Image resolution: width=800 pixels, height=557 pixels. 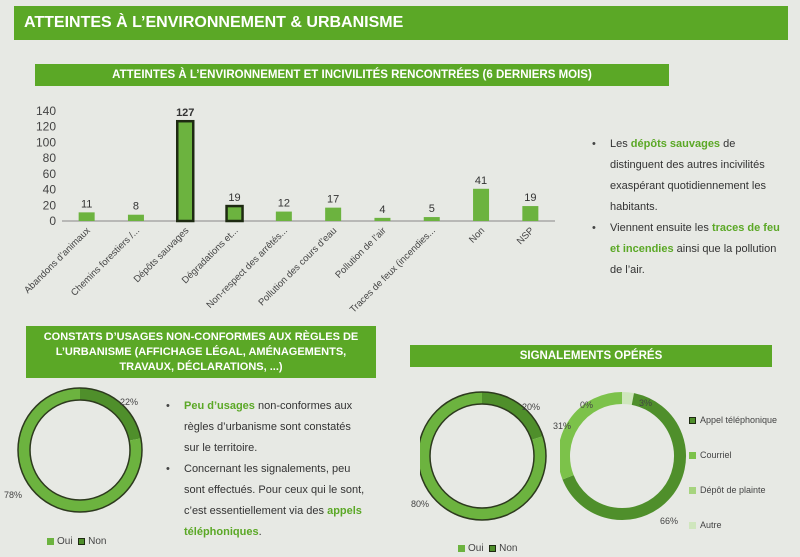 I want to click on signalements-non-pct: 80%, so click(x=420, y=504).